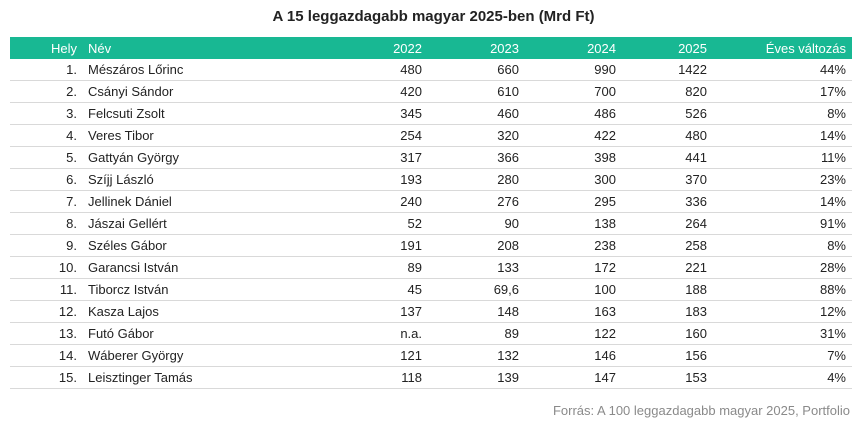 The width and height of the screenshot is (867, 422). What do you see at coordinates (605, 245) in the screenshot?
I see `cell-2024: 238` at bounding box center [605, 245].